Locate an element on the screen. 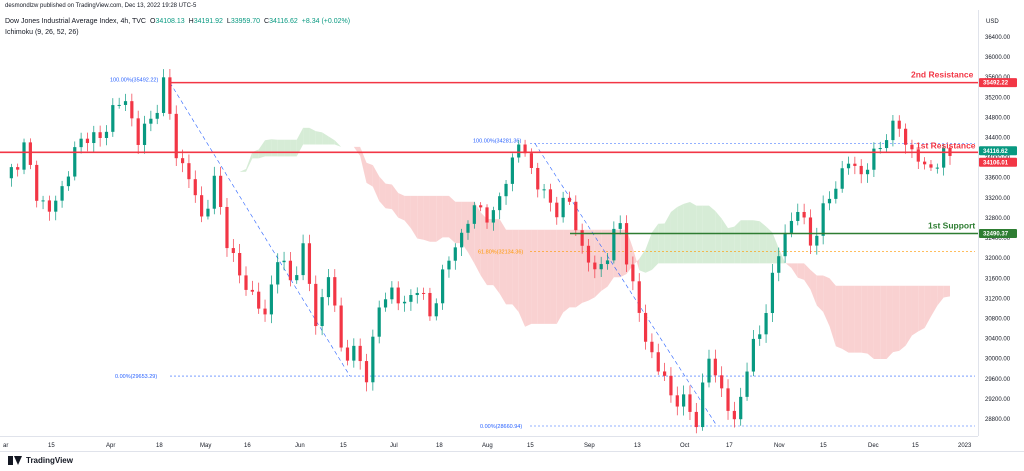 This screenshot has height=471, width=1024. price-tick-label: 34400.00 is located at coordinates (998, 139).